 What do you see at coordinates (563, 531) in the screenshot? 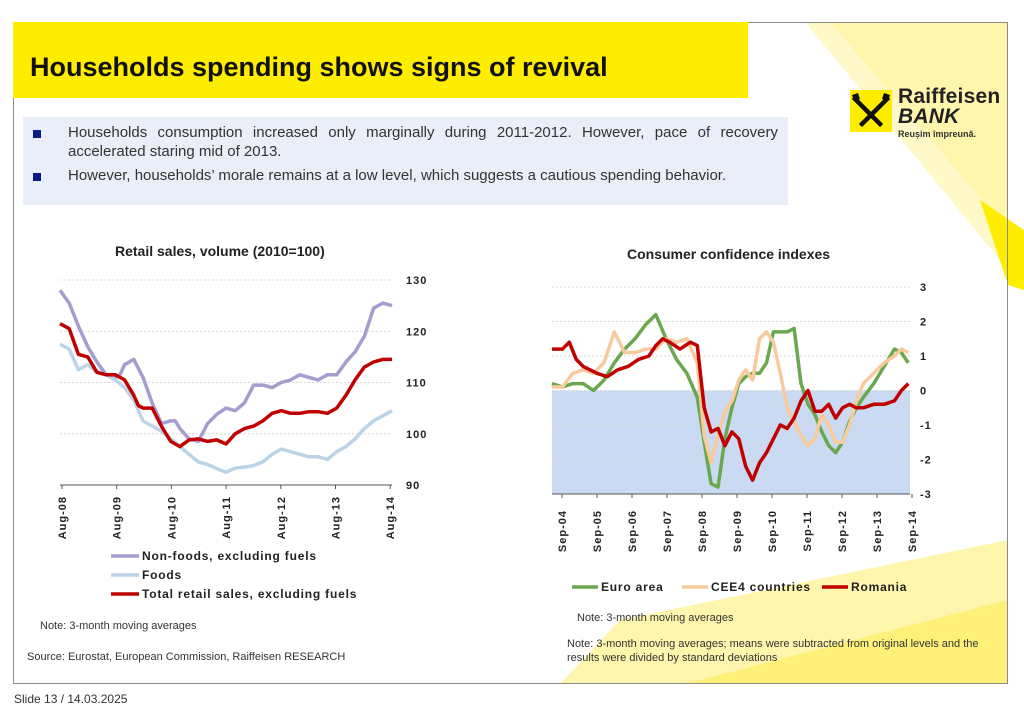
I see `x-tick-label: Sep-04` at bounding box center [563, 531].